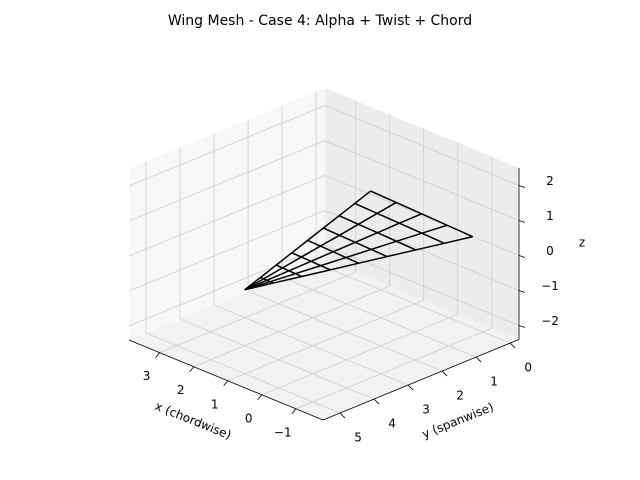 The height and width of the screenshot is (480, 640). I want to click on x-axis, so click(226, 380).